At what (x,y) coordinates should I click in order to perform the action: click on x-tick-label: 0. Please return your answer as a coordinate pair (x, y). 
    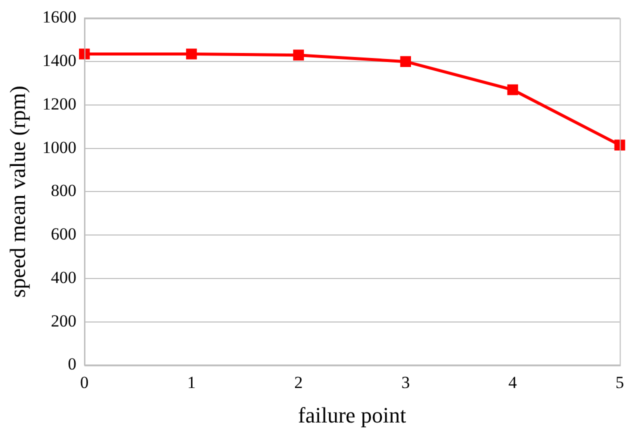
    Looking at the image, I should click on (84, 382).